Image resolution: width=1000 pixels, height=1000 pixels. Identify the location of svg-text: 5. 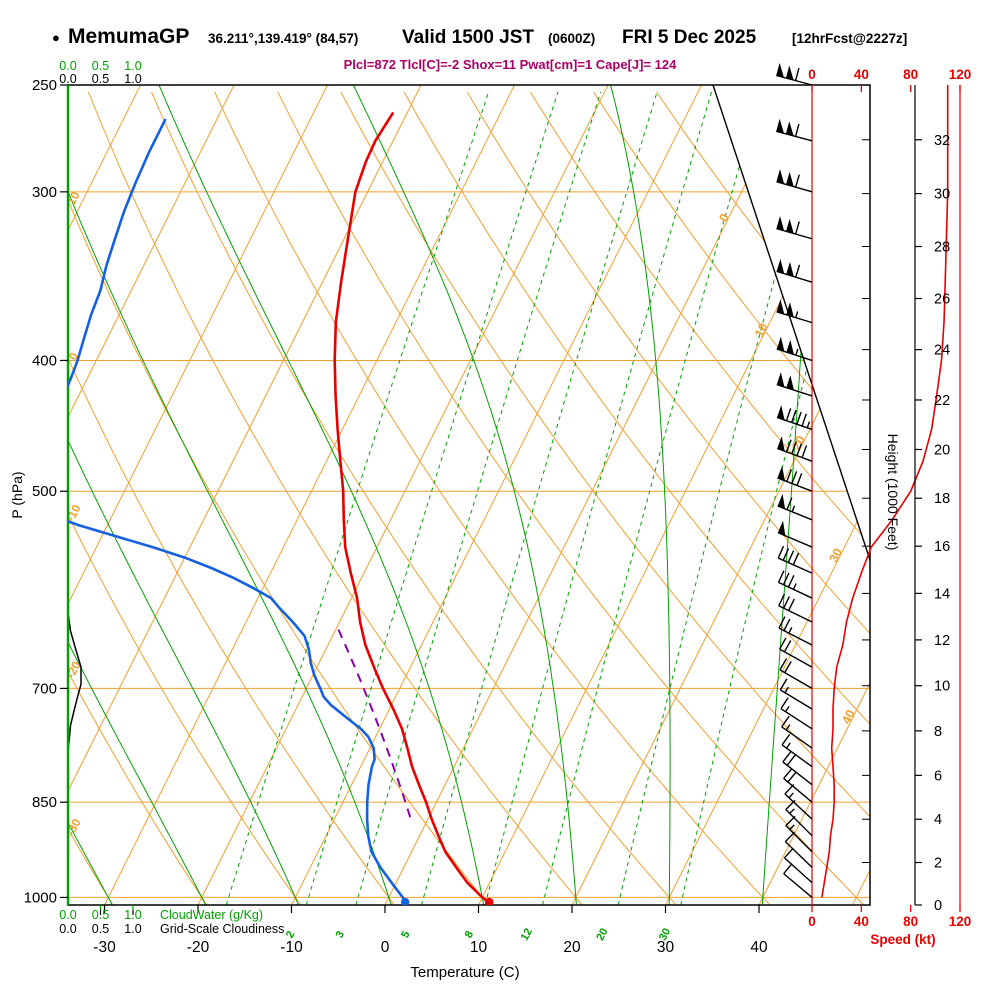
(405, 934).